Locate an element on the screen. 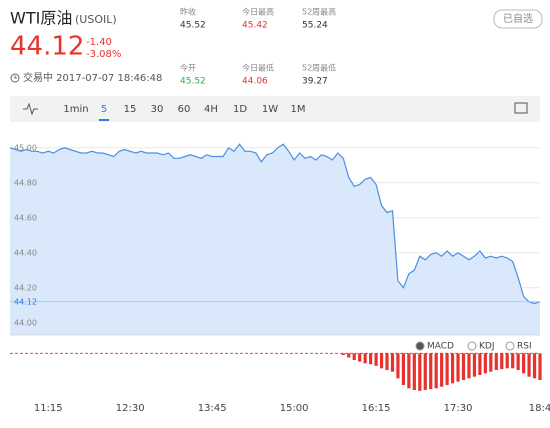 Image resolution: width=550 pixels, height=428 pixels. watchlist-button-label: 已自选 is located at coordinates (518, 18).